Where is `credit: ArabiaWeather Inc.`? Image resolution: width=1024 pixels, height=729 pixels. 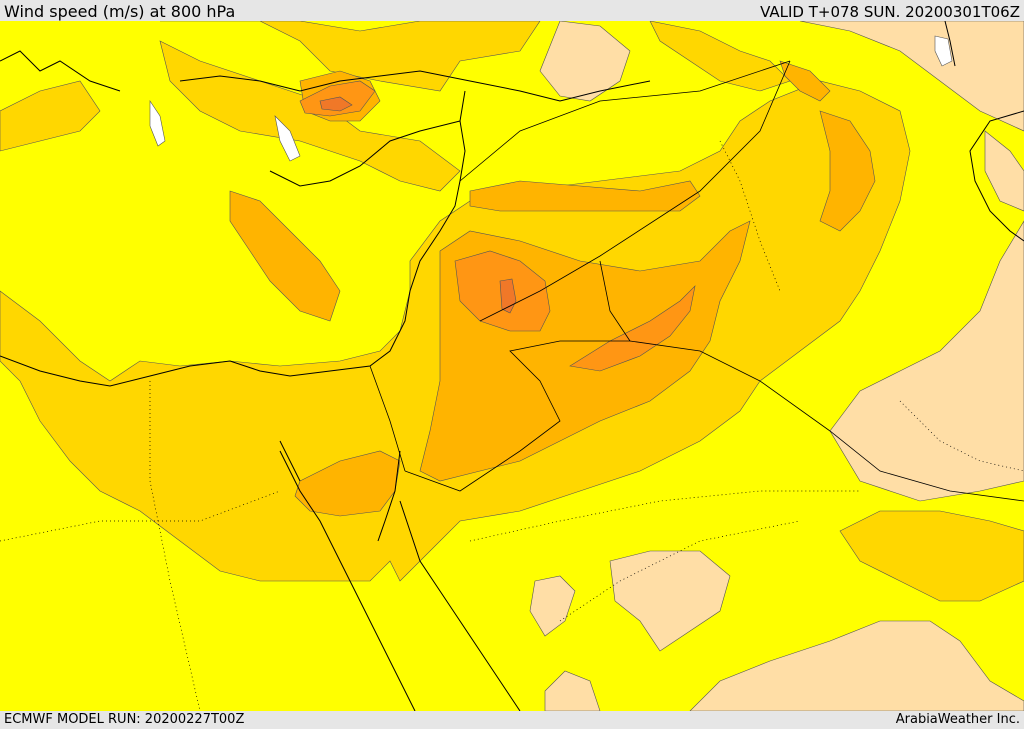
credit: ArabiaWeather Inc. is located at coordinates (957, 719).